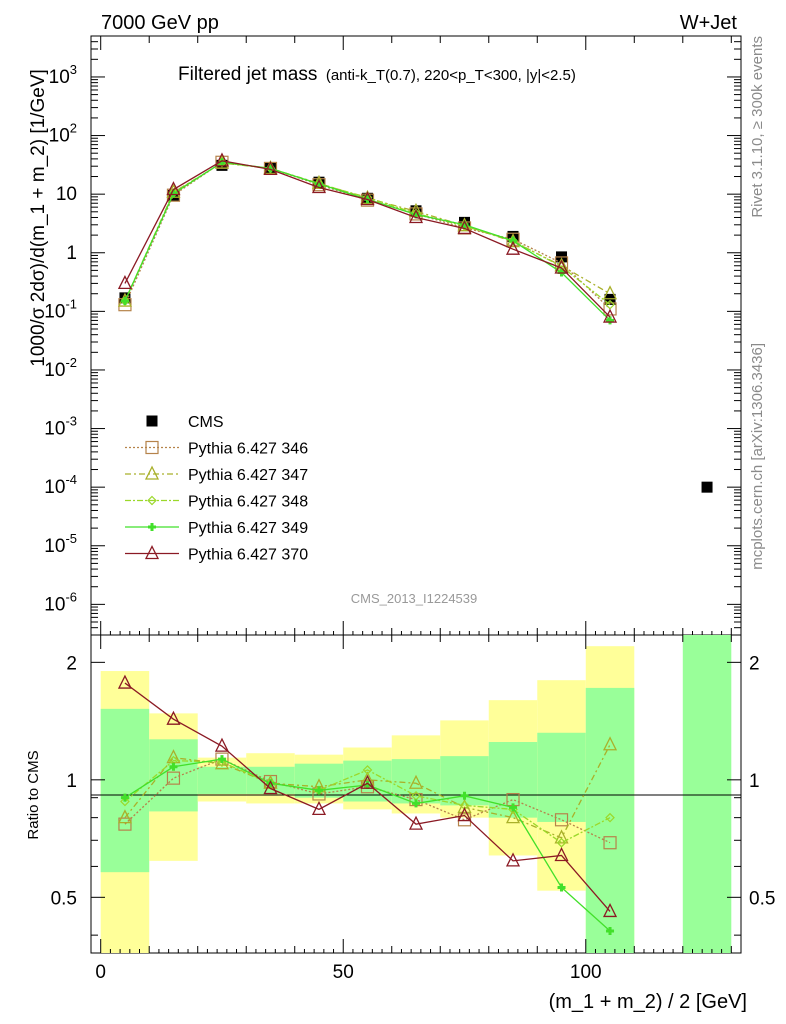 The image size is (786, 1024). I want to click on y-tick-label: 10, so click(66, 194).